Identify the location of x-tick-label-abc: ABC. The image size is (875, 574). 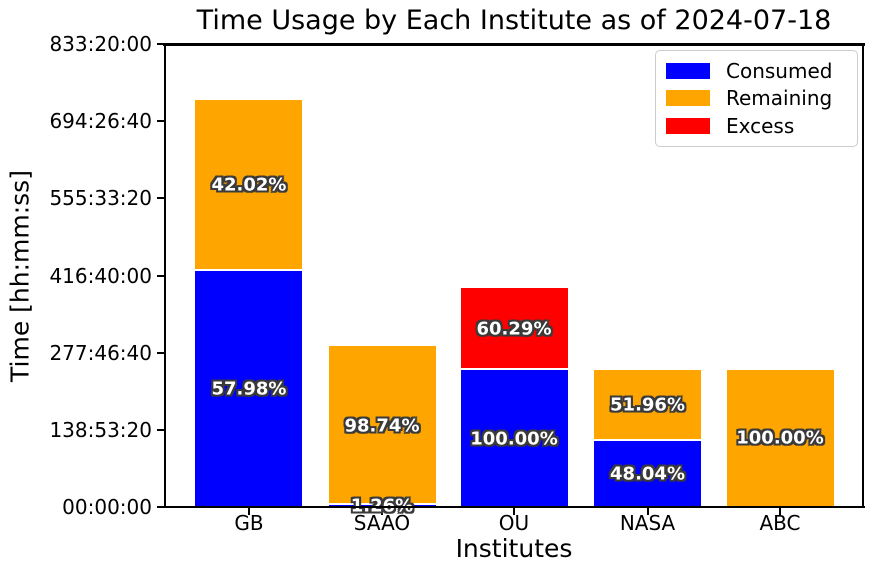
(780, 523).